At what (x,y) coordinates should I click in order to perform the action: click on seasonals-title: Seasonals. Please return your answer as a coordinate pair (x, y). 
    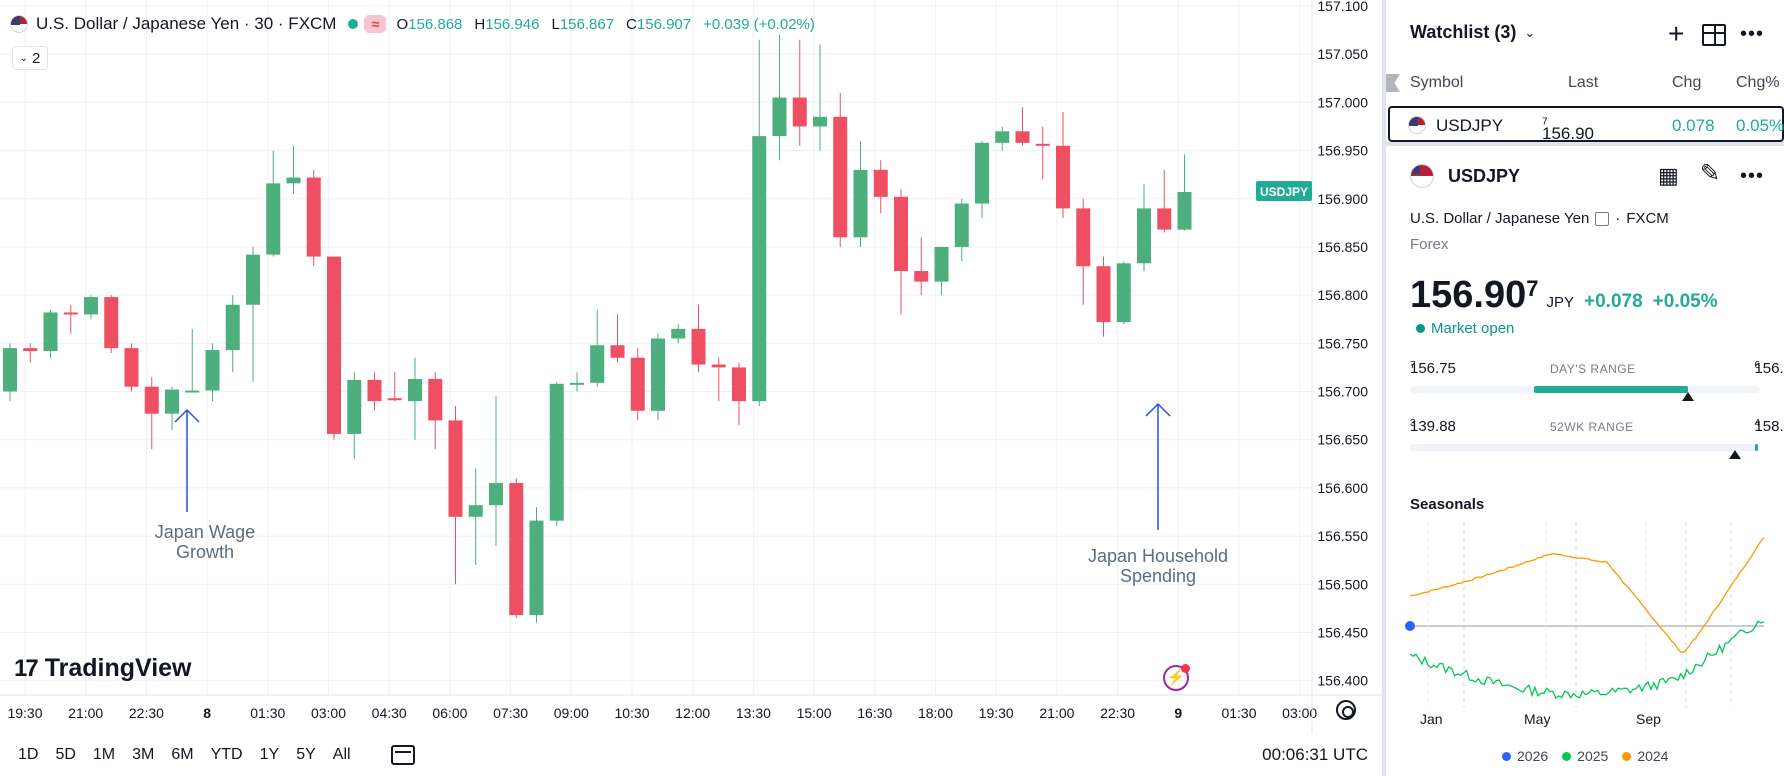
    Looking at the image, I should click on (1447, 504).